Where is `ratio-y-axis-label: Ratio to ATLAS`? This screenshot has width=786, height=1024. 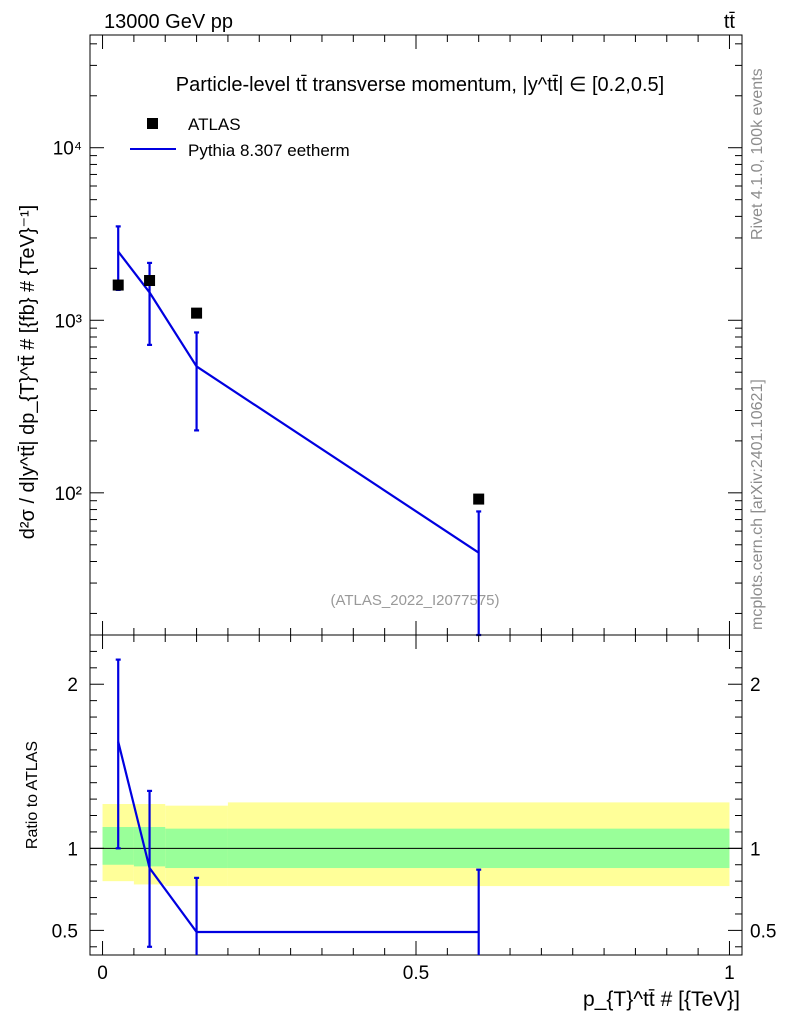 ratio-y-axis-label: Ratio to ATLAS is located at coordinates (32, 795).